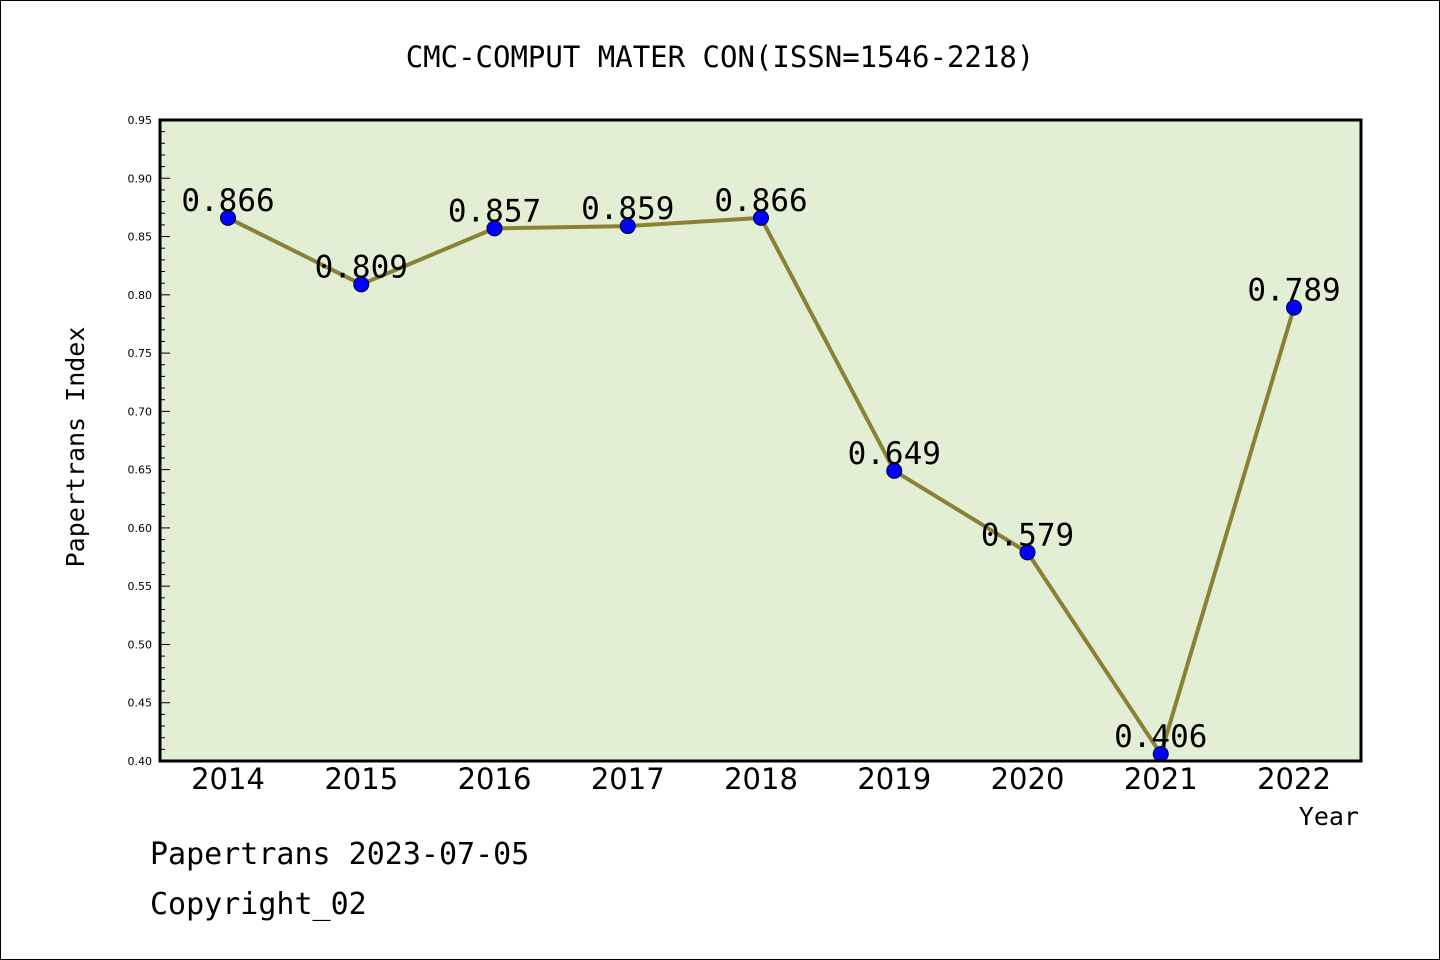  What do you see at coordinates (720, 57) in the screenshot?
I see `chart-title: CMC-COMPUT MATER CON(ISSN=1546-2218)` at bounding box center [720, 57].